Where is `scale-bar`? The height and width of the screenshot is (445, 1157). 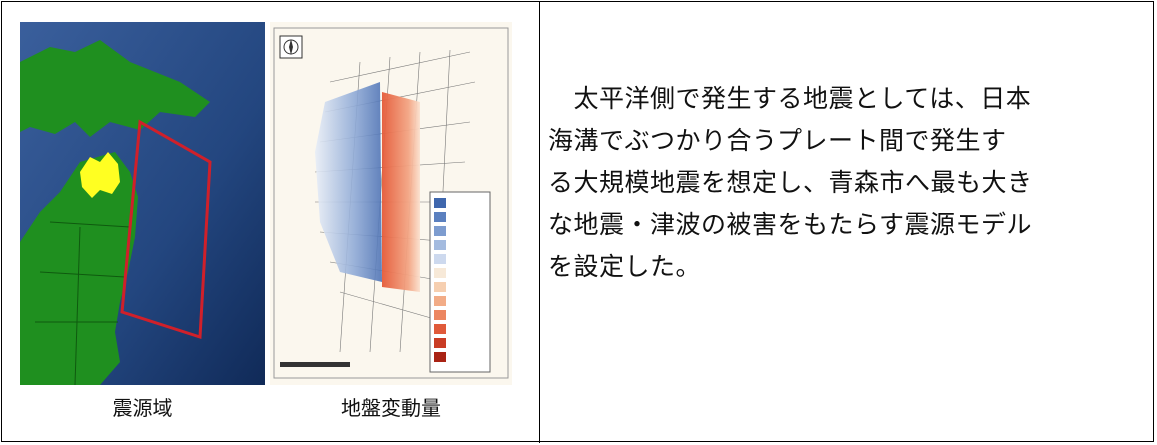
scale-bar is located at coordinates (315, 364).